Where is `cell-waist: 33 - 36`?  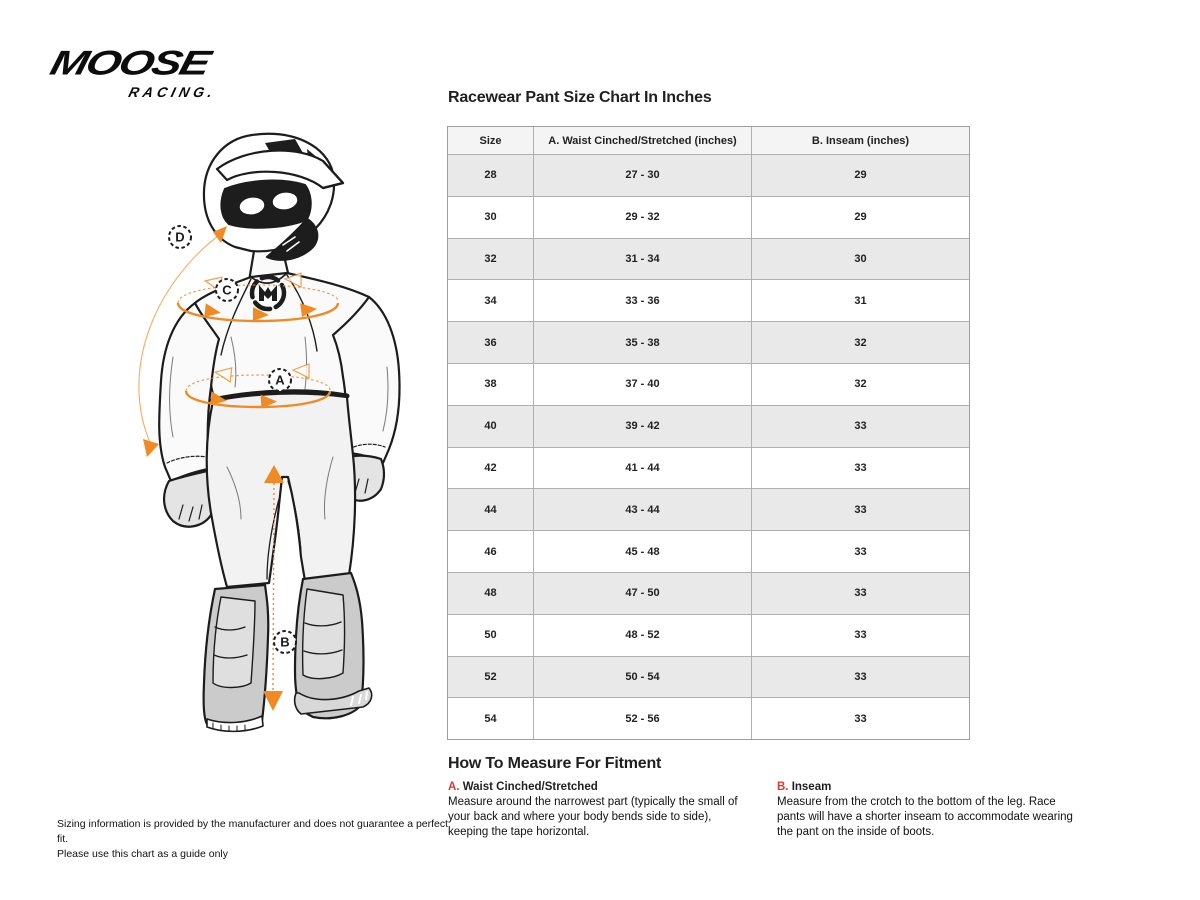
cell-waist: 33 - 36 is located at coordinates (642, 301).